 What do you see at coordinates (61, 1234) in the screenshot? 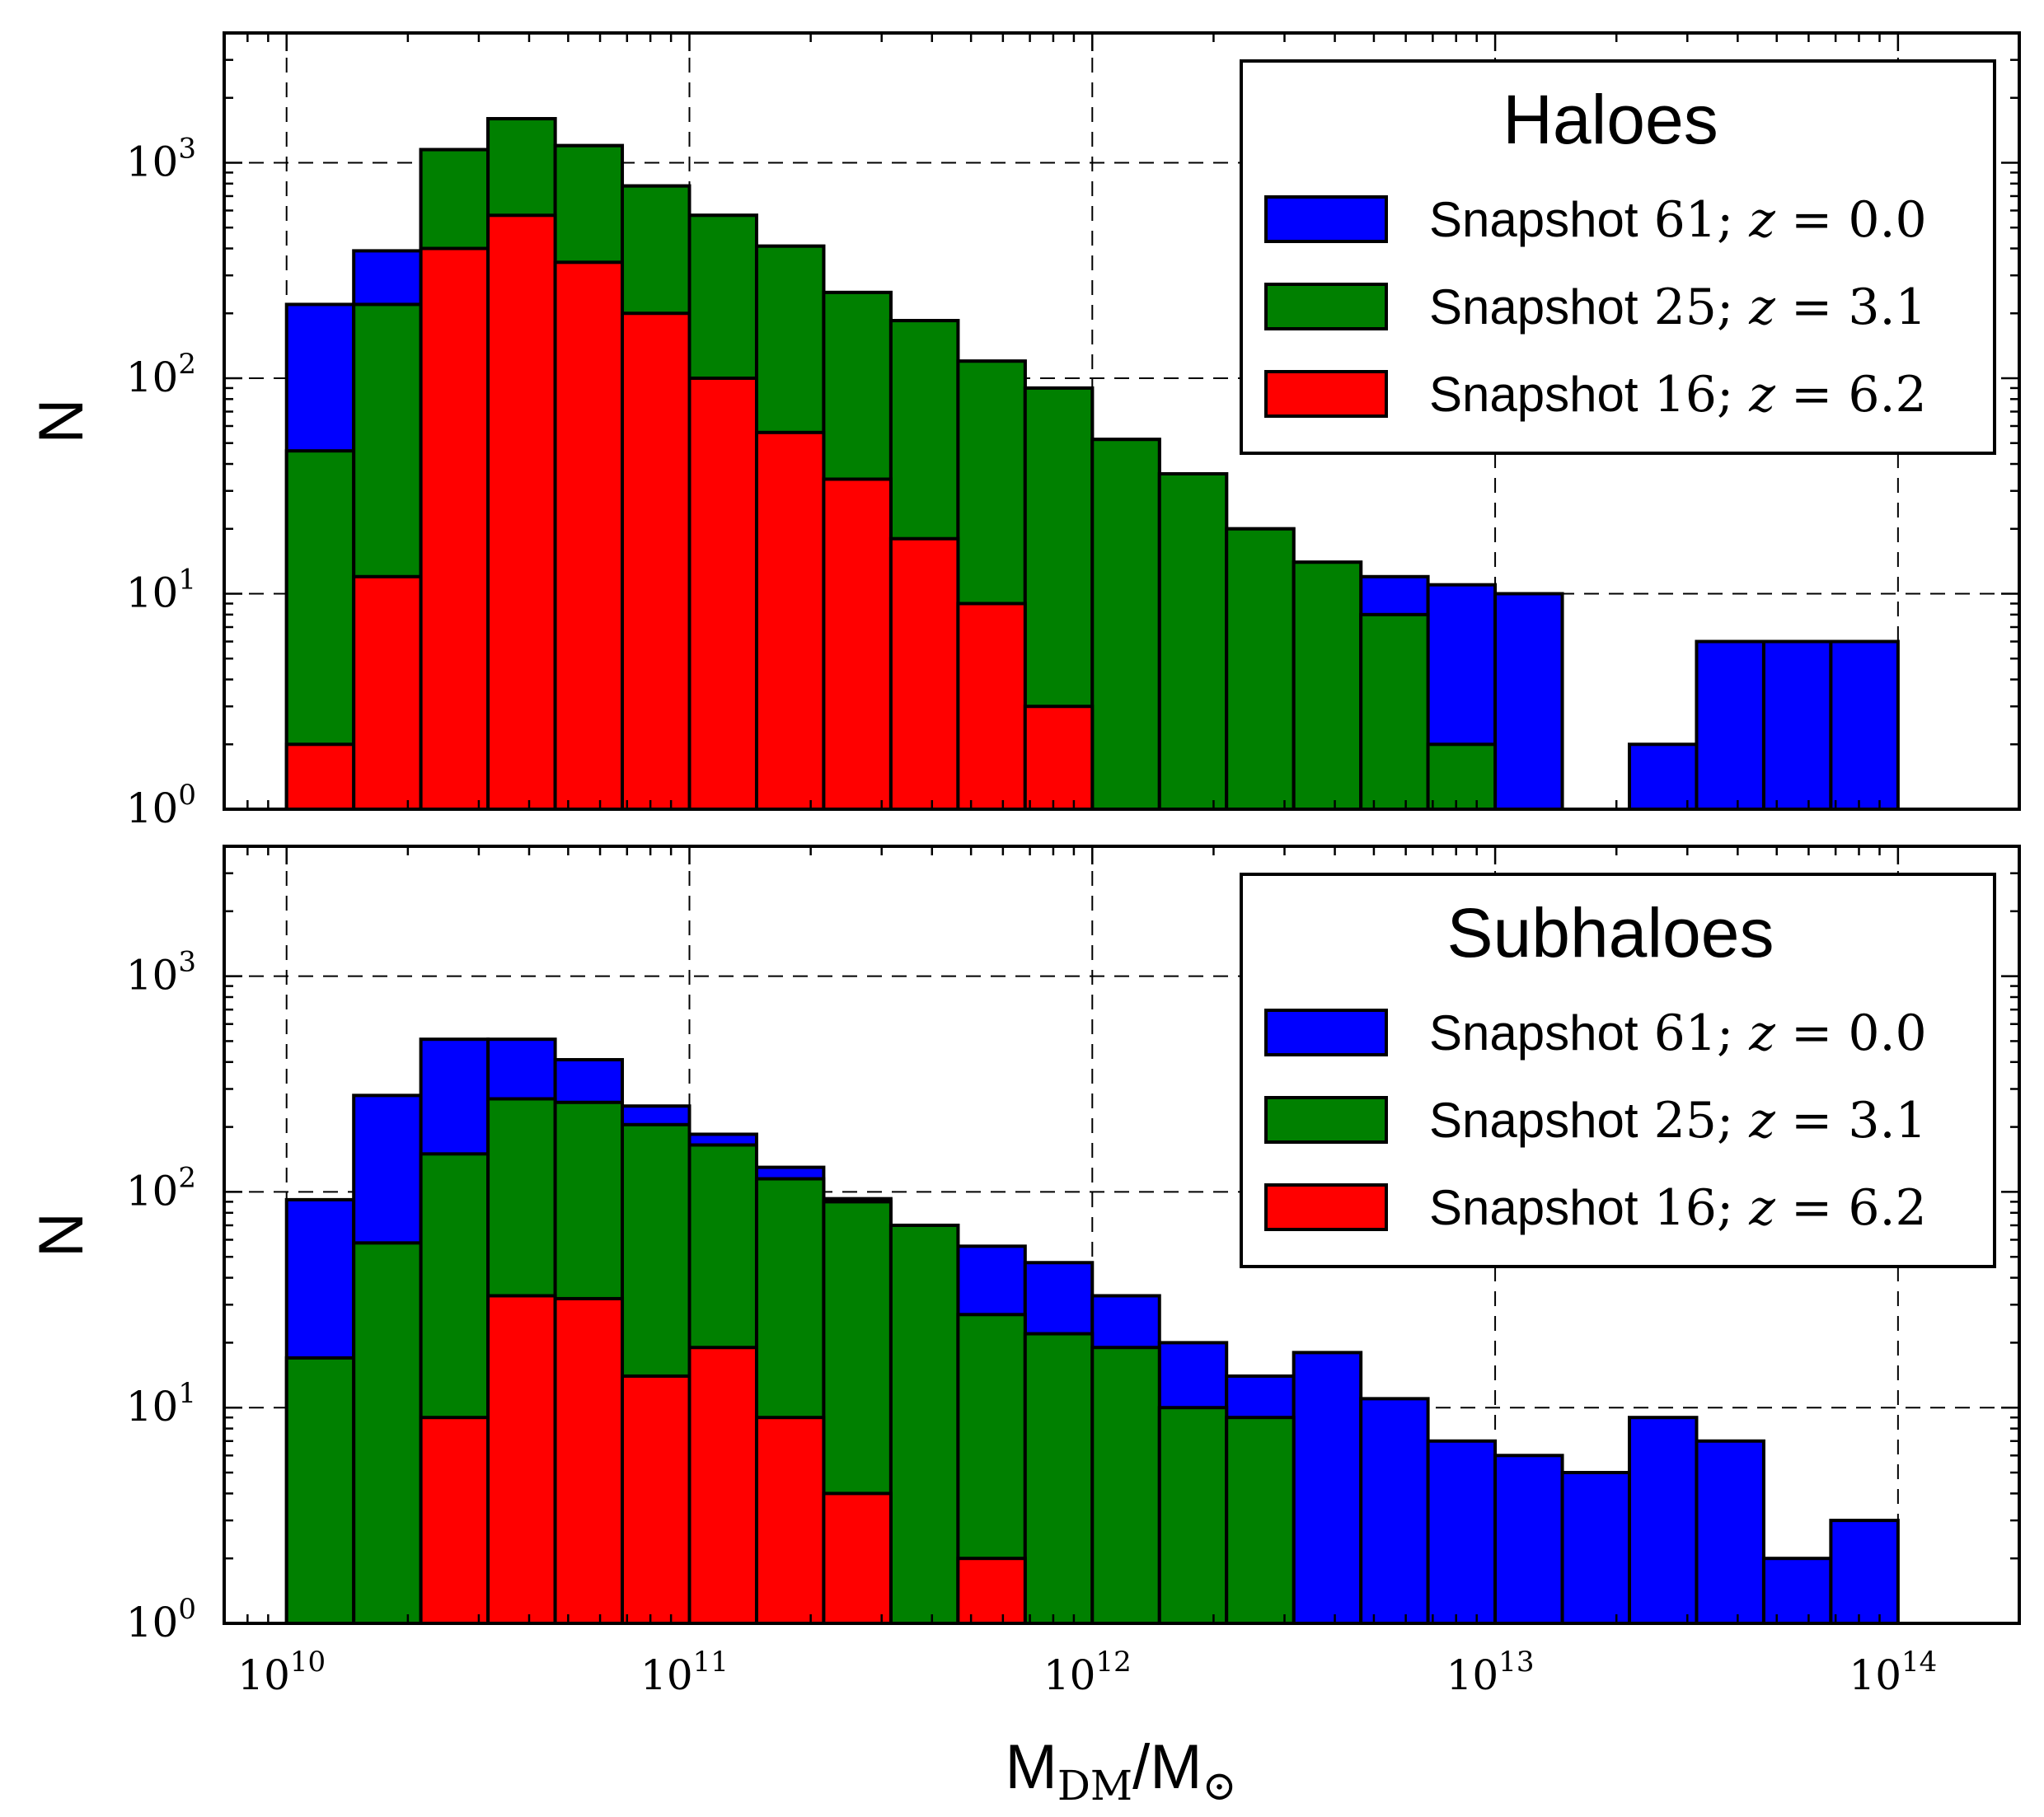
I see `y-axis-label: N` at bounding box center [61, 1234].